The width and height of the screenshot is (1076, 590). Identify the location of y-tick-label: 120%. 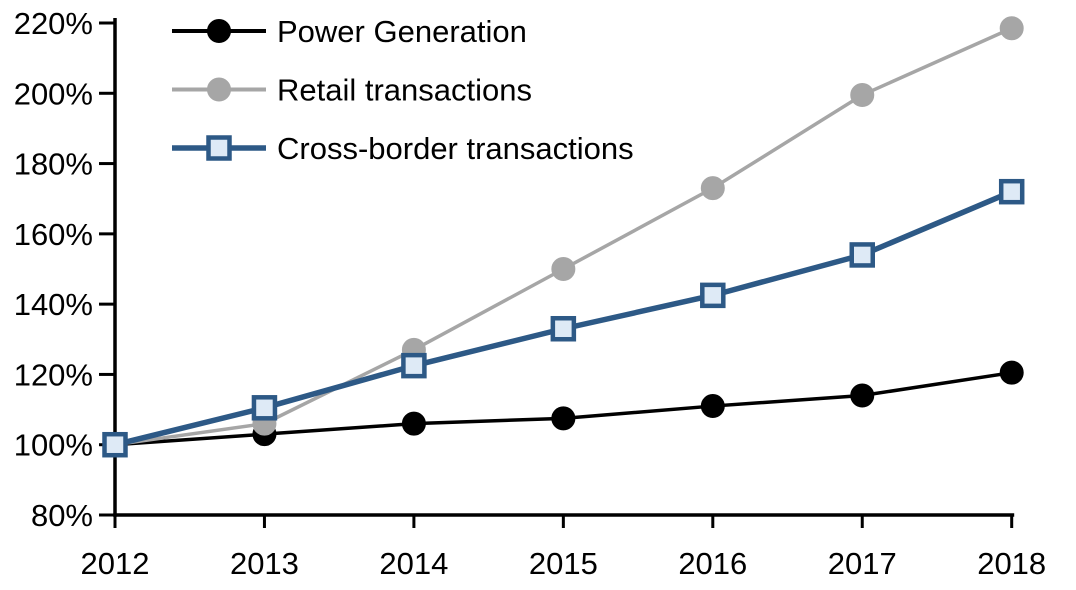
(53, 374).